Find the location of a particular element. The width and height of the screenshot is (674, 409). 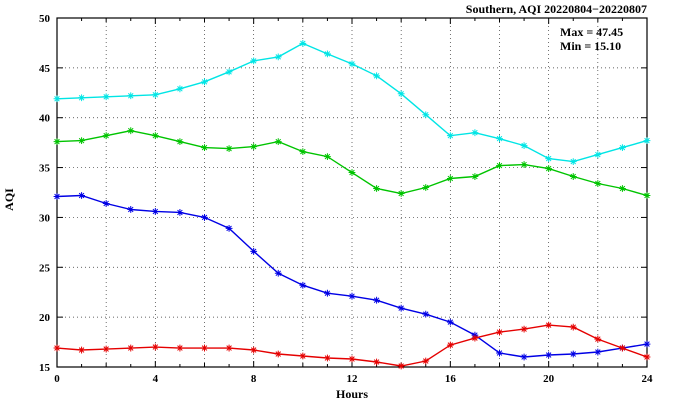

y-tick-label: 20 is located at coordinates (45, 318).